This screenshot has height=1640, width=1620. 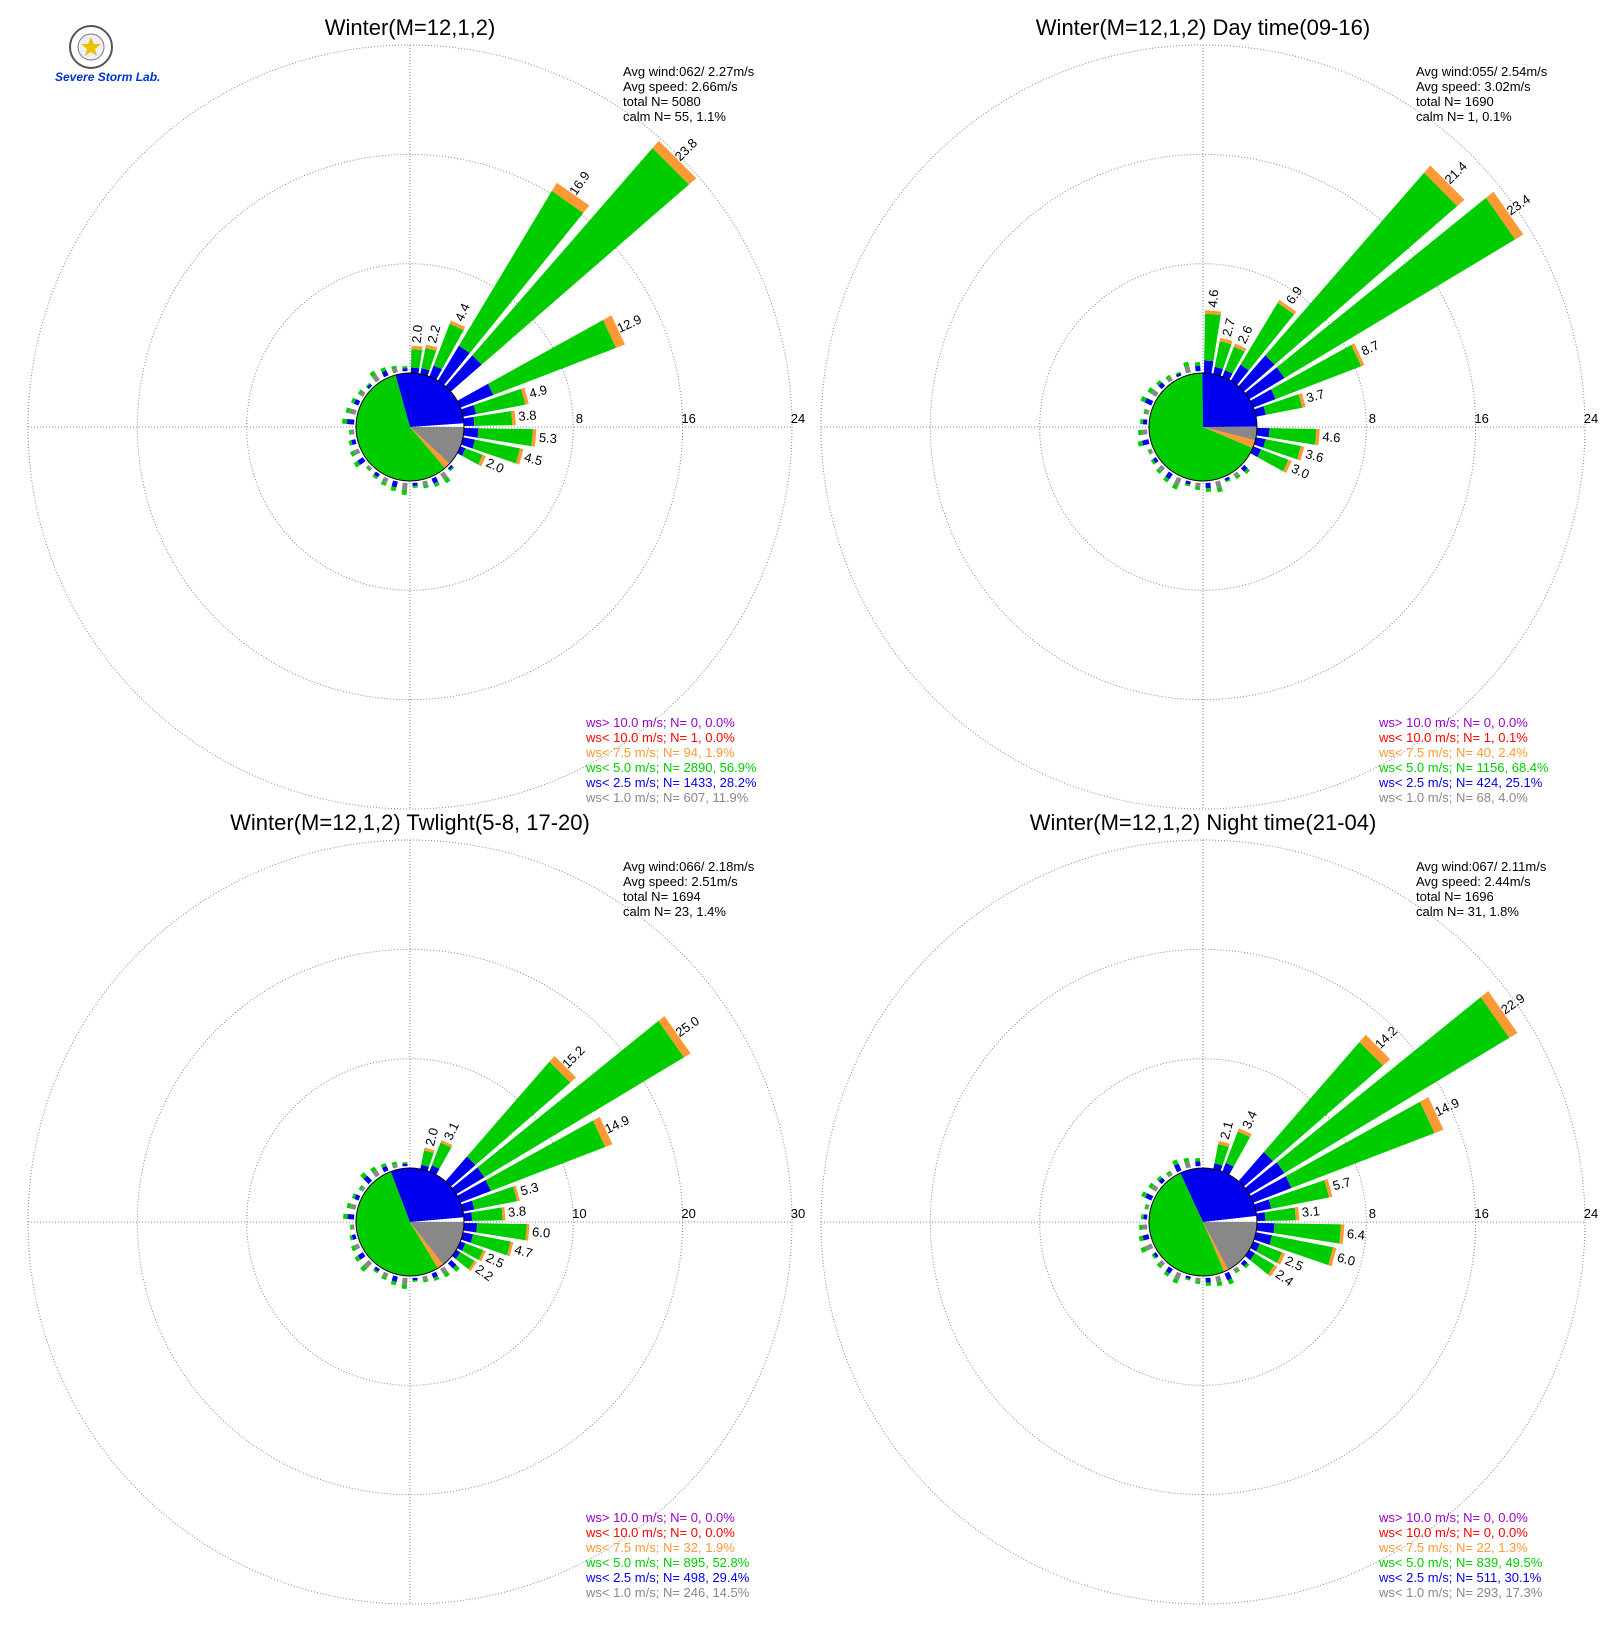 I want to click on sector-label: 4.9, so click(x=537, y=391).